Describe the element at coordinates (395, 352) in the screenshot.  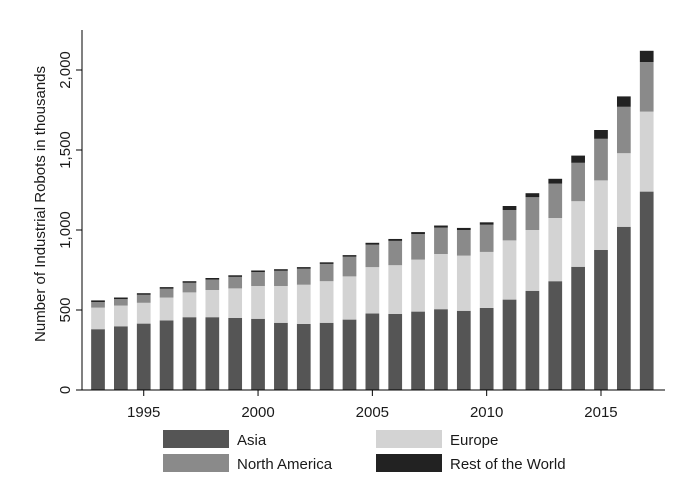
I see `bar-asia-2006` at that location.